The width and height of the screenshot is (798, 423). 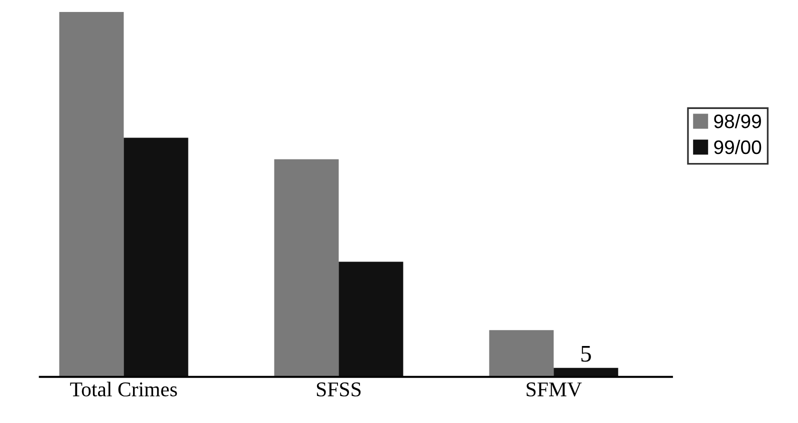 I want to click on x-tick-label: SFSS, so click(x=338, y=389).